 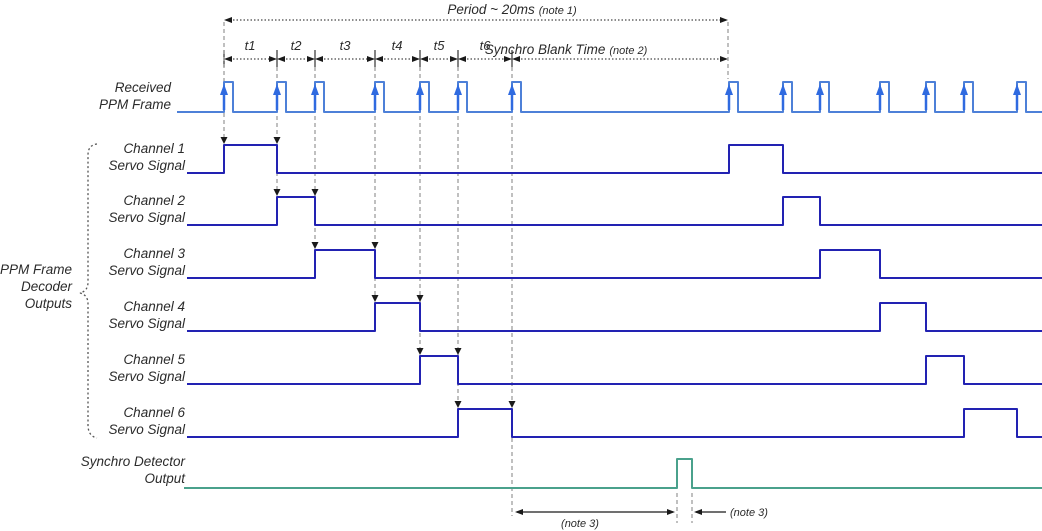 What do you see at coordinates (614, 317) in the screenshot?
I see `channel-4-waveform` at bounding box center [614, 317].